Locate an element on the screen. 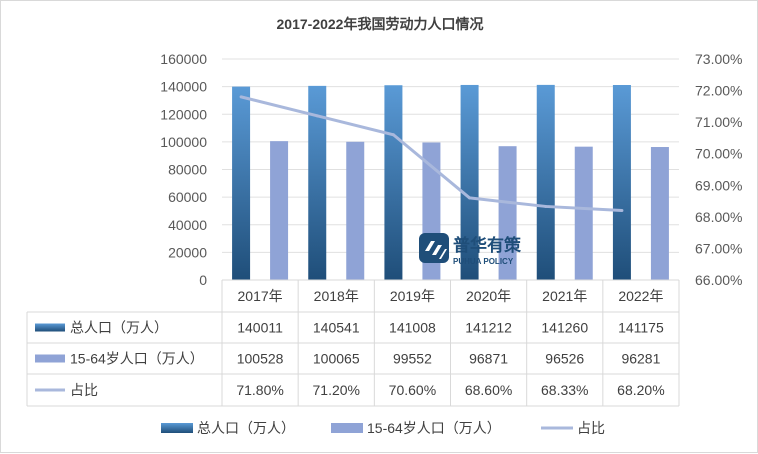 Image resolution: width=758 pixels, height=454 pixels. right-axis-tick-label: 69.00% is located at coordinates (718, 185).